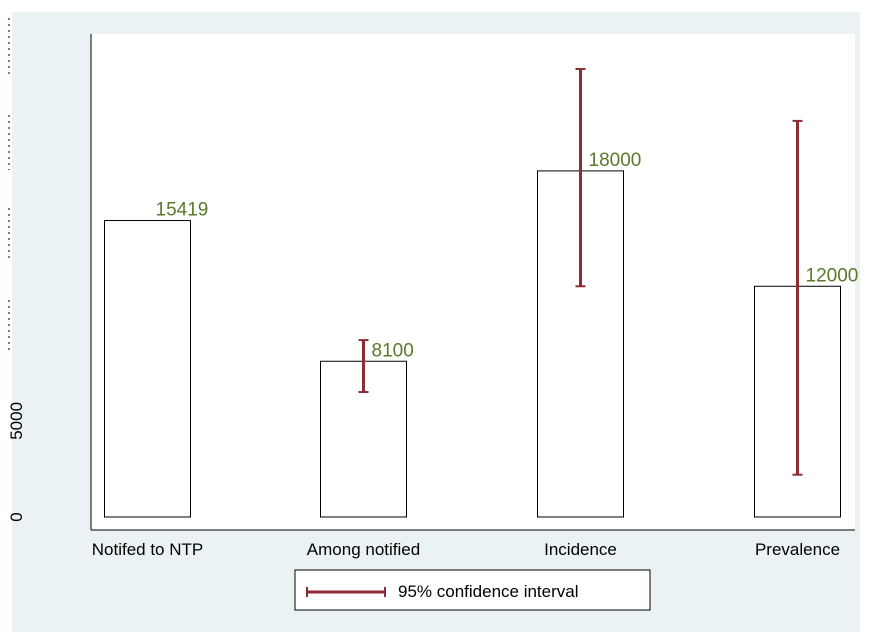 The height and width of the screenshot is (634, 872). I want to click on value-label-3: 18000, so click(615, 160).